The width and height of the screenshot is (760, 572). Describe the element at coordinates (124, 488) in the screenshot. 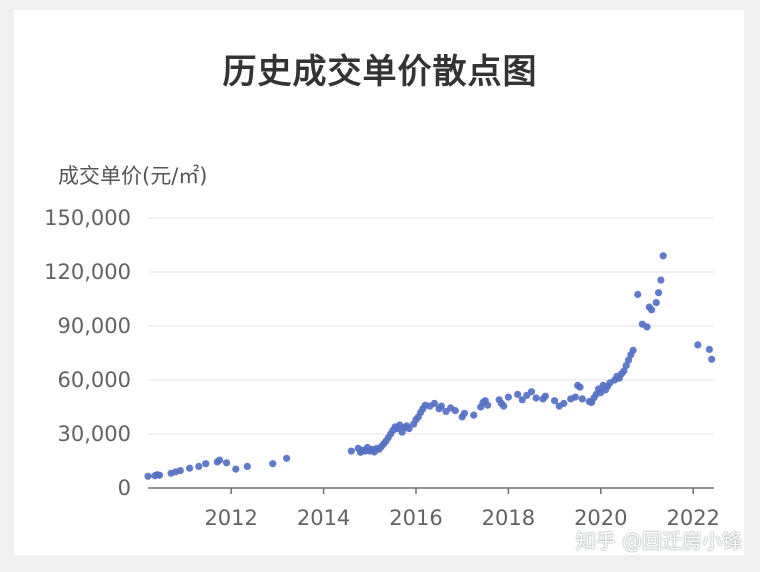

I see `y-tick-label: 0` at that location.